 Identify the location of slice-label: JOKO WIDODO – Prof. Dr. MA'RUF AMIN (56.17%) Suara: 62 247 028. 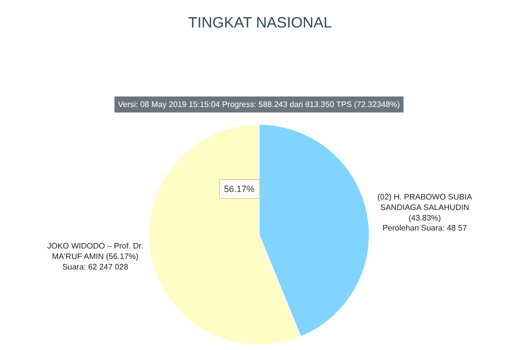
(95, 257).